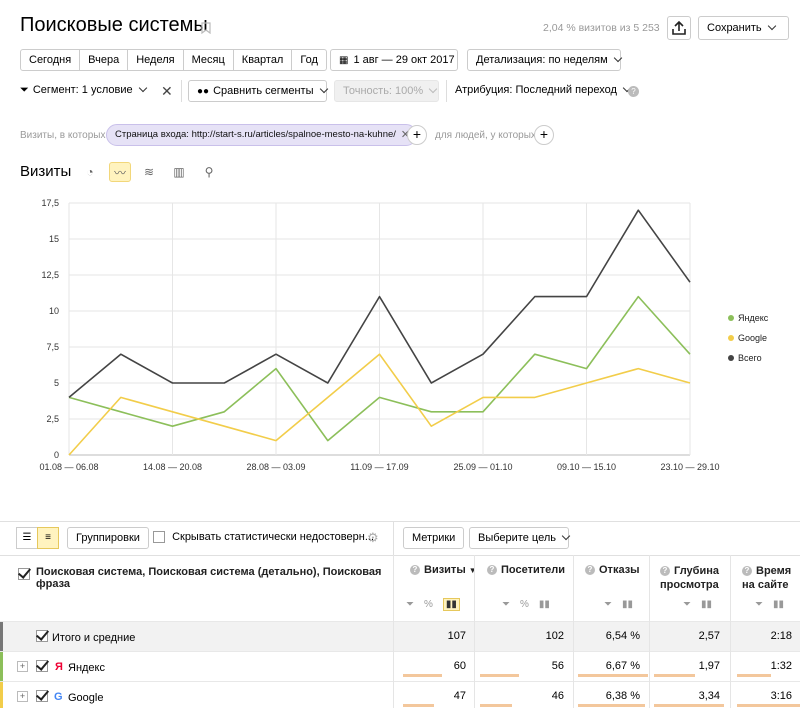 The width and height of the screenshot is (800, 708). What do you see at coordinates (400, 694) in the screenshot?
I see `table-row: + G Google 47 46 6,38 % 3,34 3:16` at bounding box center [400, 694].